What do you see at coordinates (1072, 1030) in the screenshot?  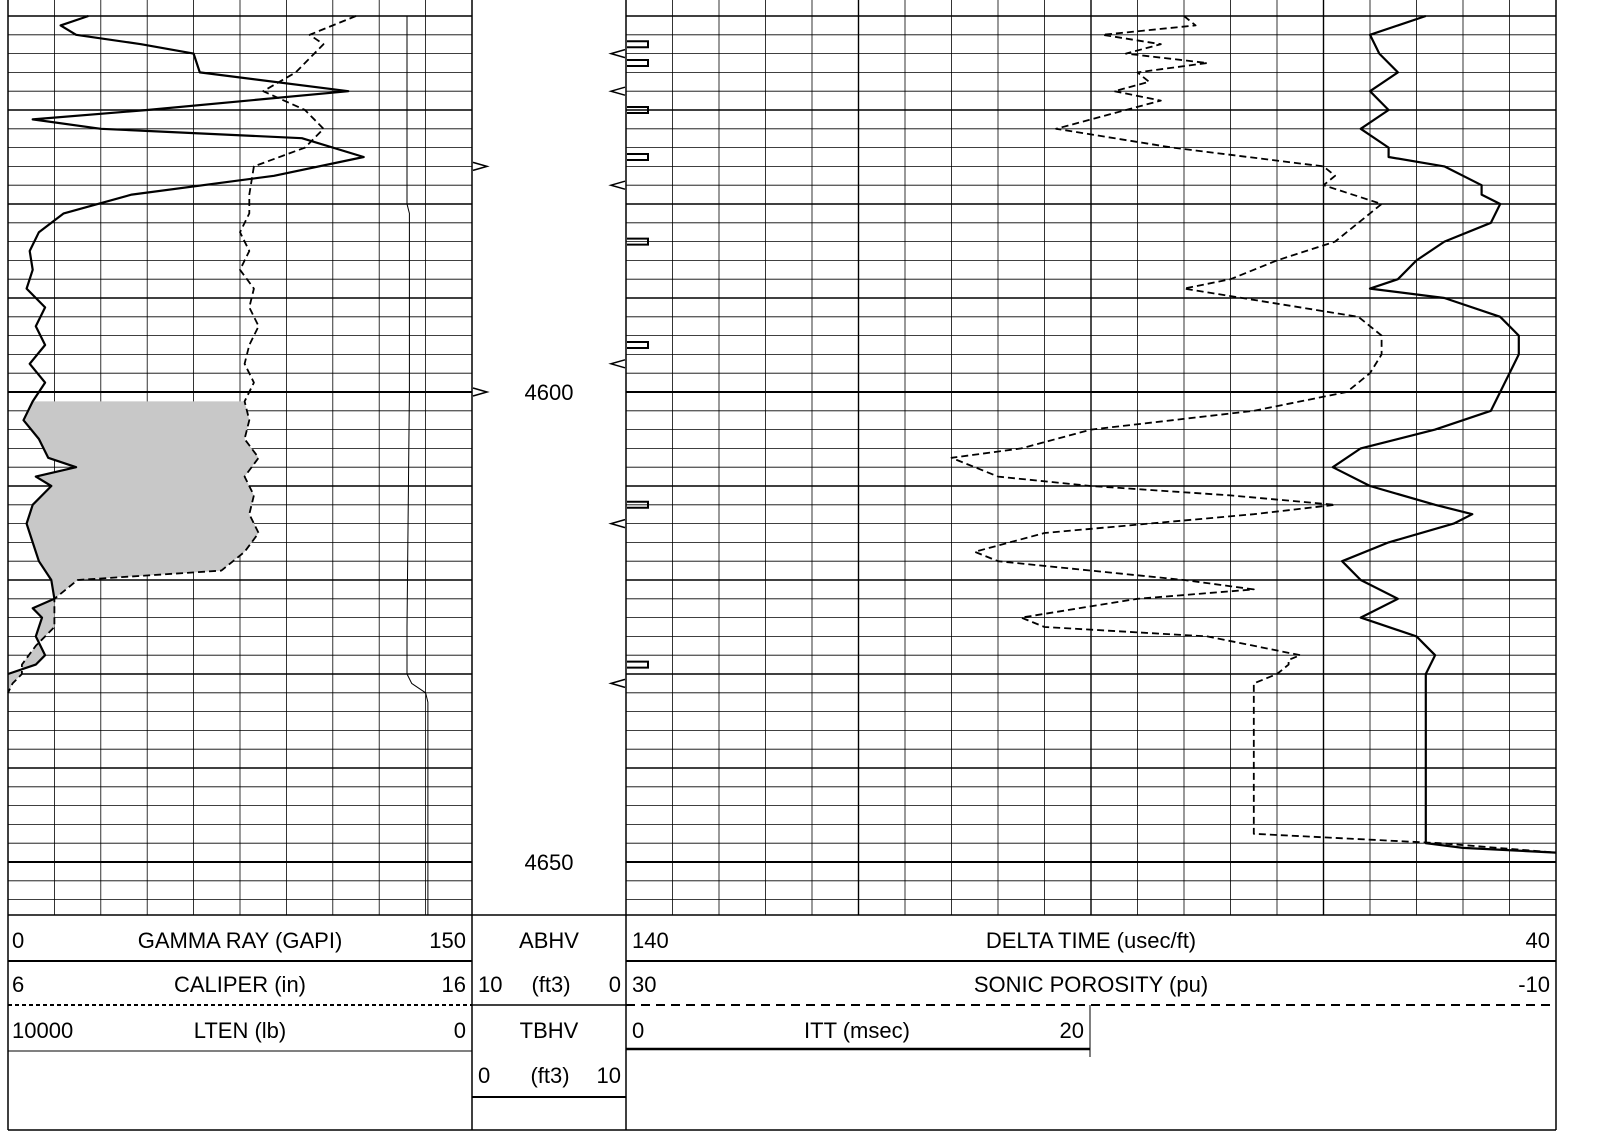 I see `itt-scale-max: 20` at bounding box center [1072, 1030].